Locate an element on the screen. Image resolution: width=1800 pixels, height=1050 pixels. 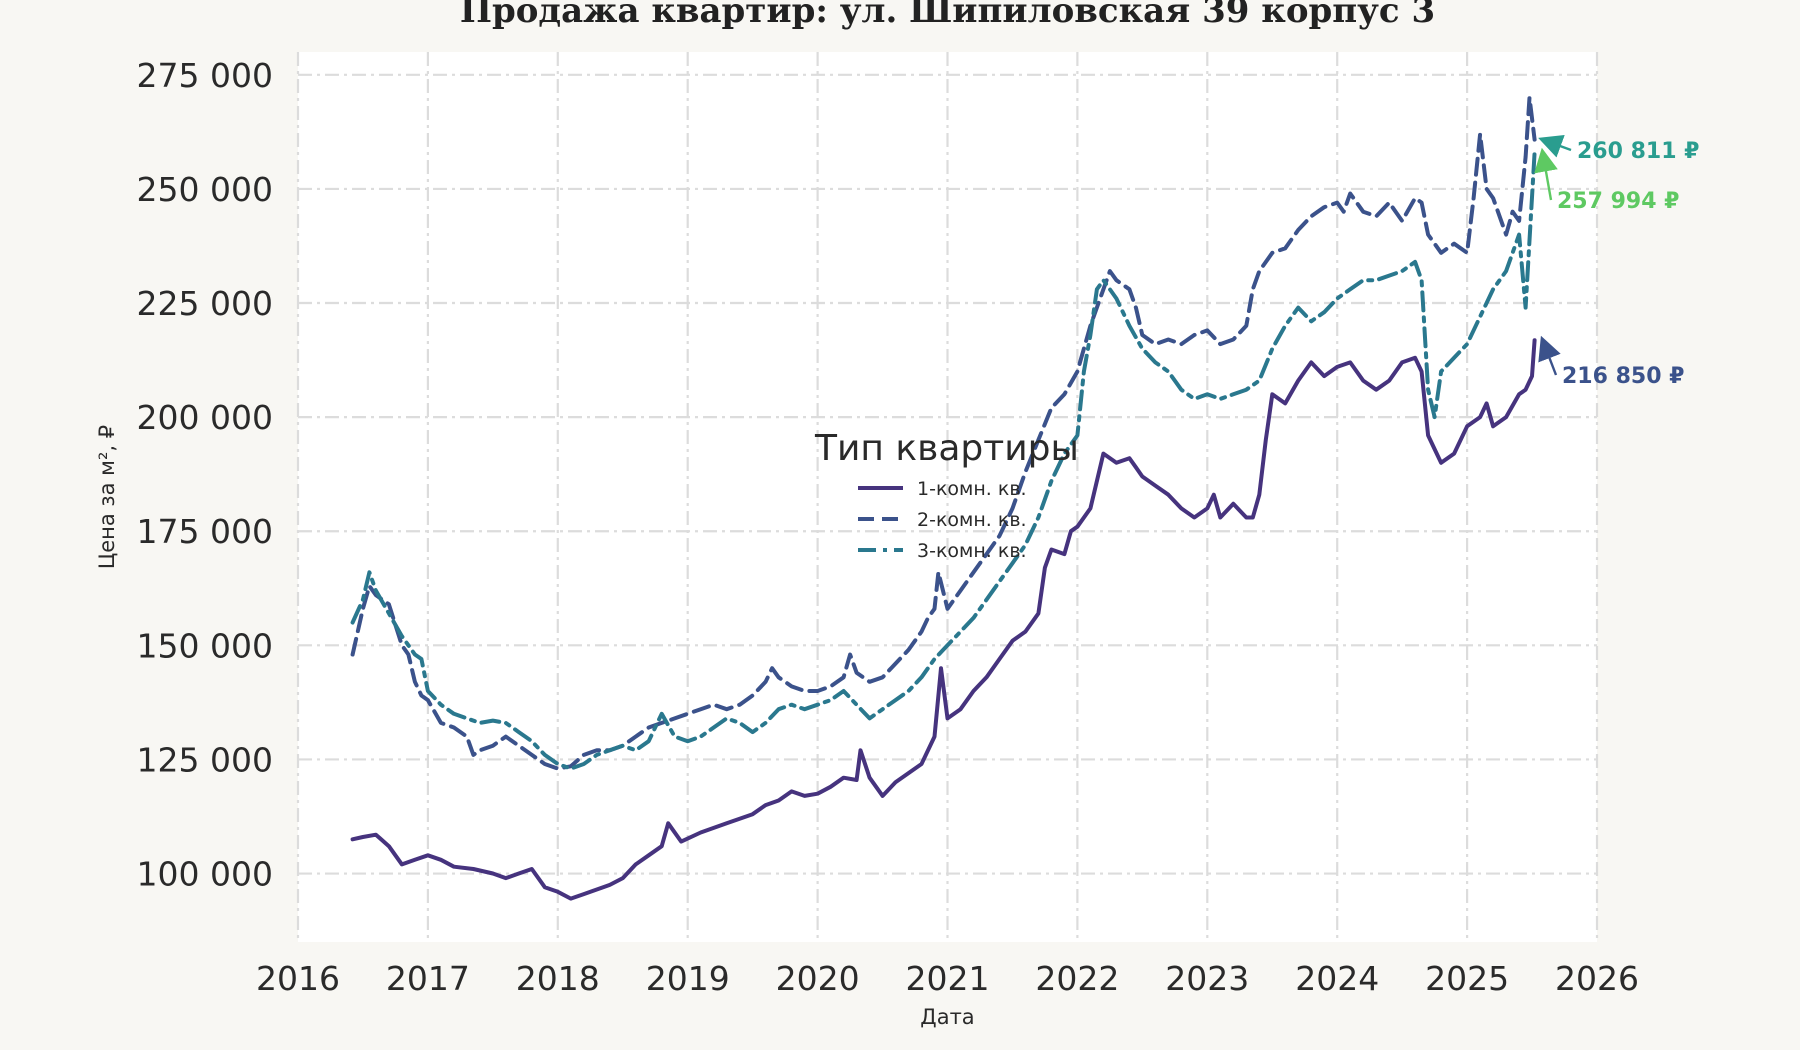
x-tick-label: 2022 is located at coordinates (1077, 978).